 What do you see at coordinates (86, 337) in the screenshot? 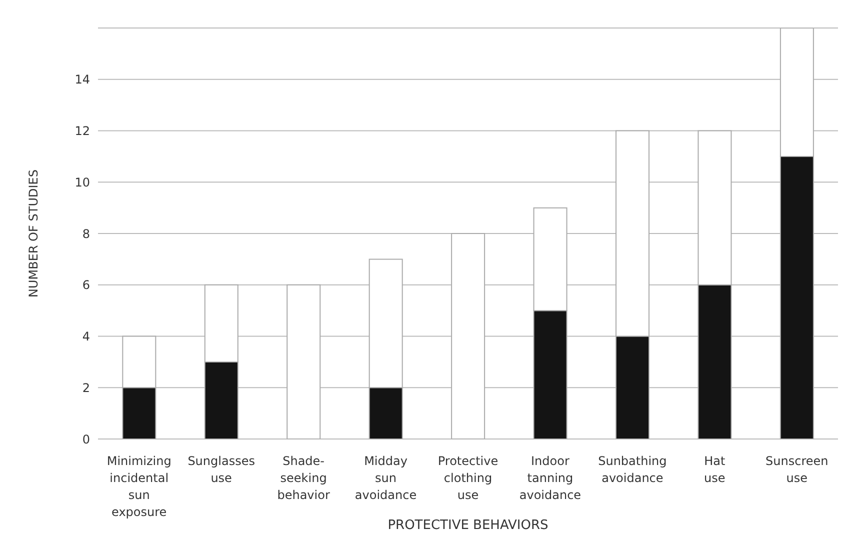
I see `y-tick-label: 4` at bounding box center [86, 337].